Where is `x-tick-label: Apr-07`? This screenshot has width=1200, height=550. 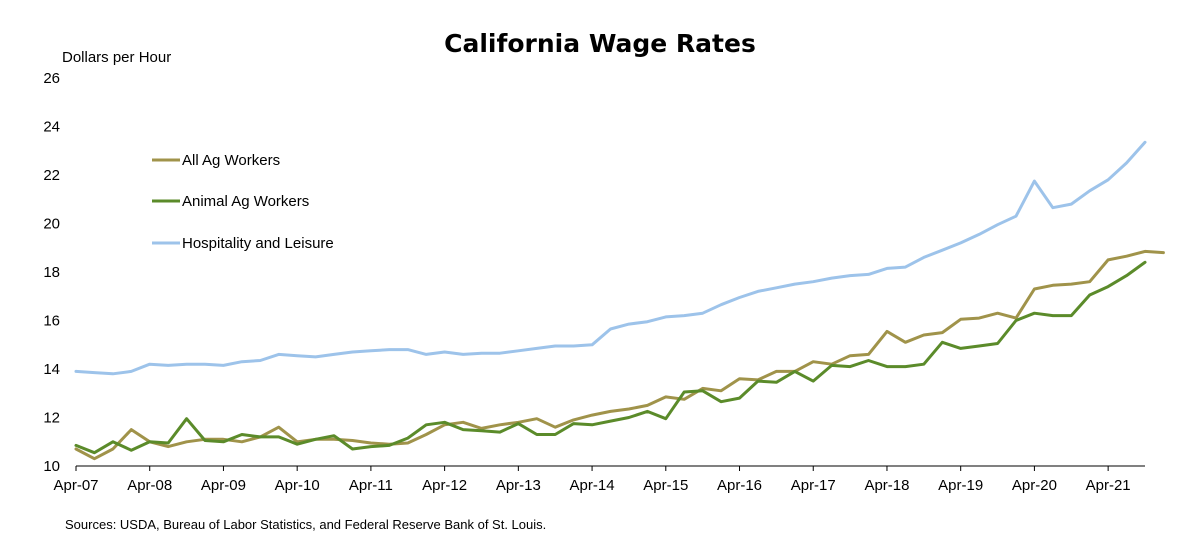
x-tick-label: Apr-07 is located at coordinates (75, 485).